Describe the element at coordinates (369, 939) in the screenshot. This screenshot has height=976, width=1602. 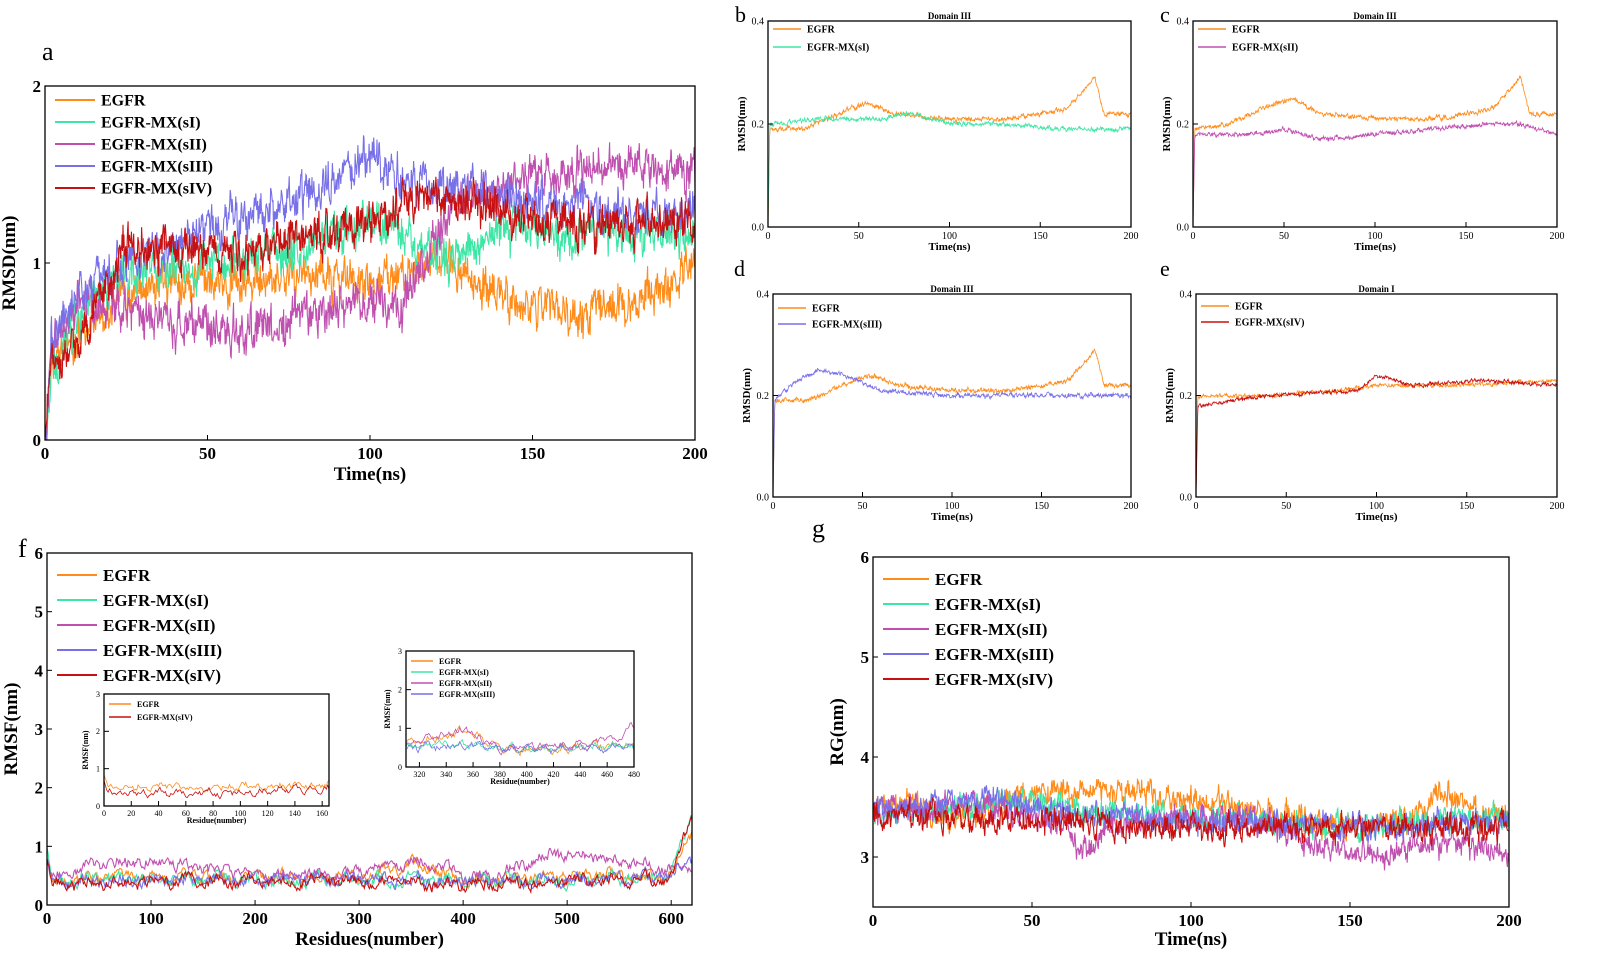
I see `x-axis-label: Residues(number)` at that location.